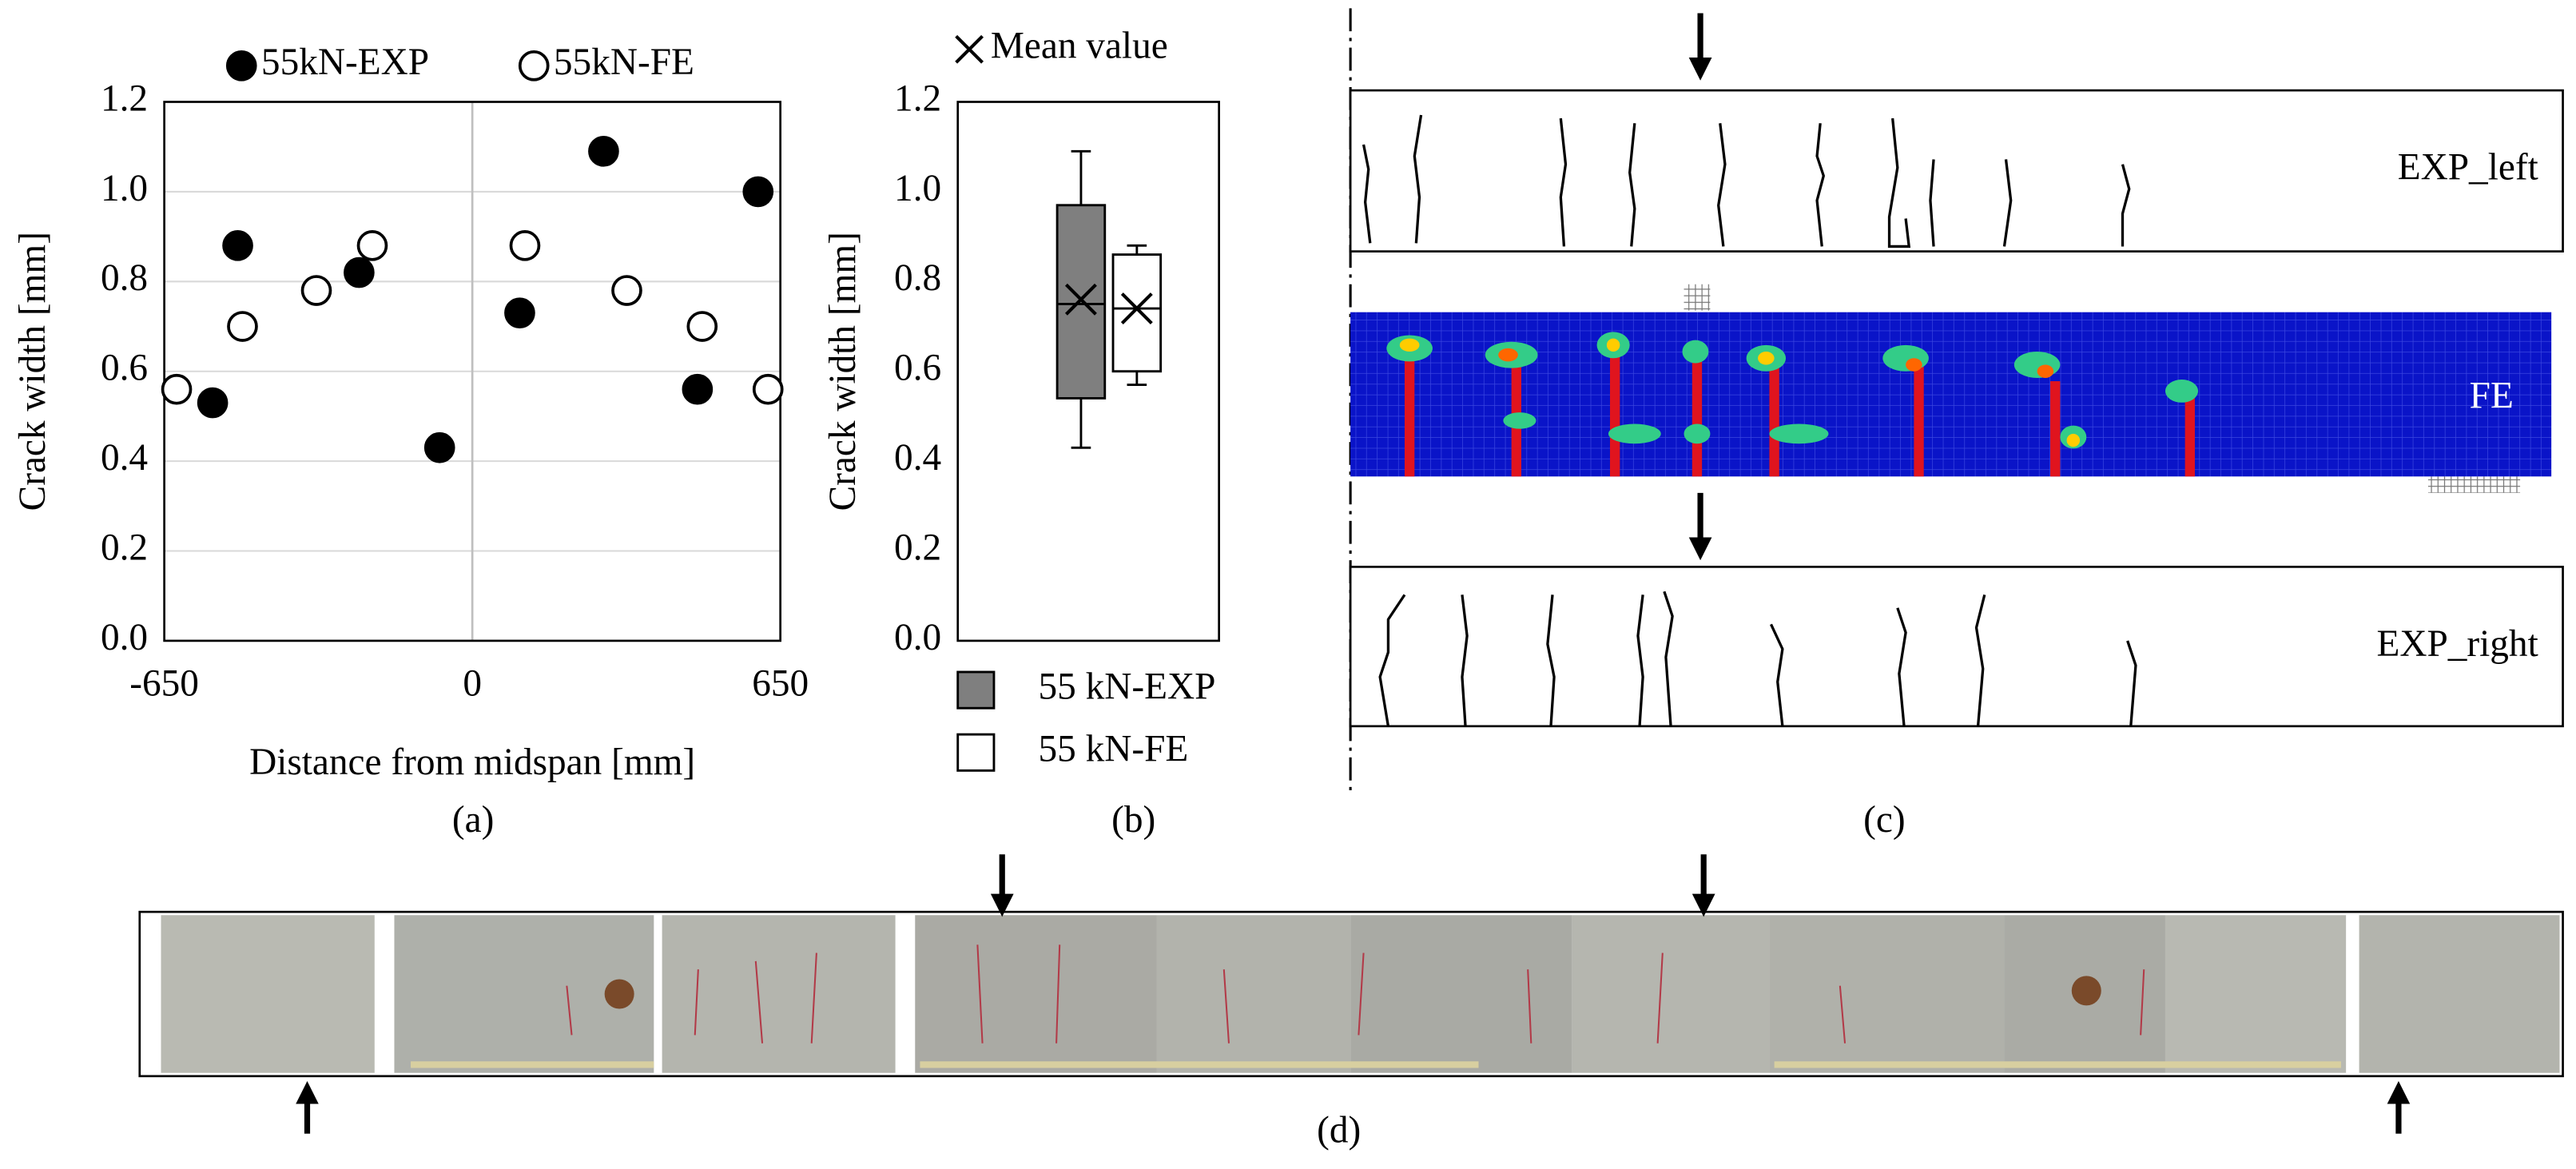 The width and height of the screenshot is (2576, 1169). Describe the element at coordinates (1113, 749) in the screenshot. I see `legend-label: 55 kN-FE` at that location.